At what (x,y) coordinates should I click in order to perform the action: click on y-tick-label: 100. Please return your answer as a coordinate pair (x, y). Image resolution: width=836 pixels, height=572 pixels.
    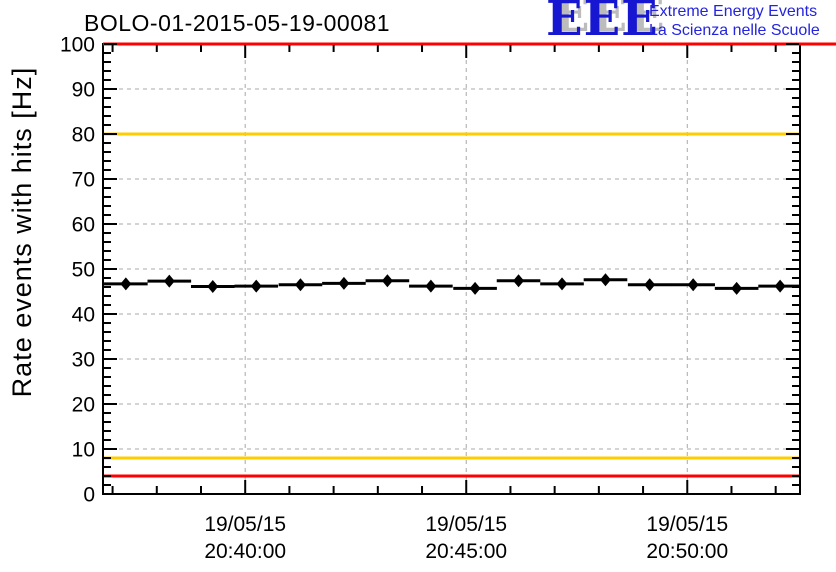
    Looking at the image, I should click on (77, 45).